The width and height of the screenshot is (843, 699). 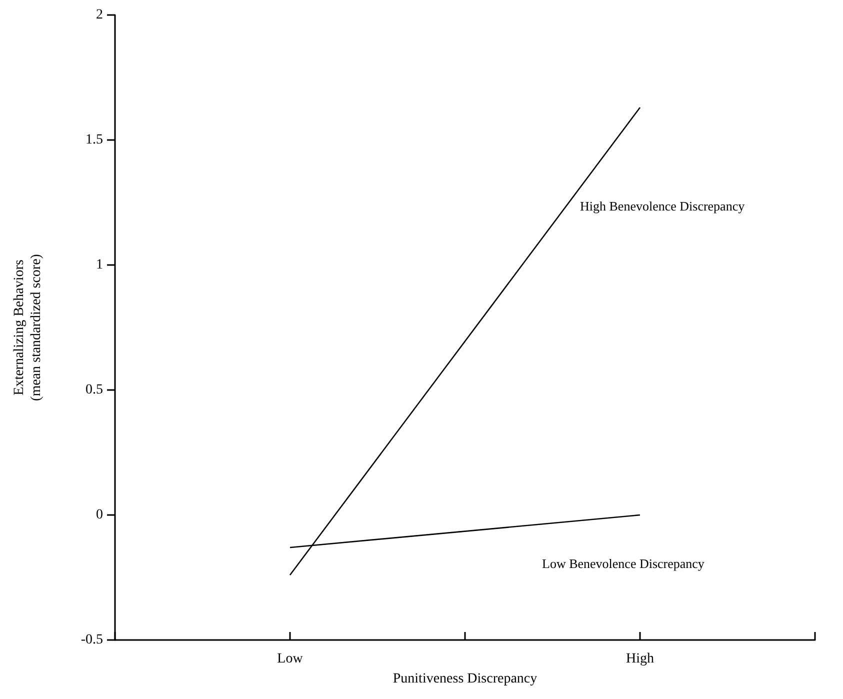 What do you see at coordinates (663, 206) in the screenshot?
I see `series-label: High Benevolence Discrepancy` at bounding box center [663, 206].